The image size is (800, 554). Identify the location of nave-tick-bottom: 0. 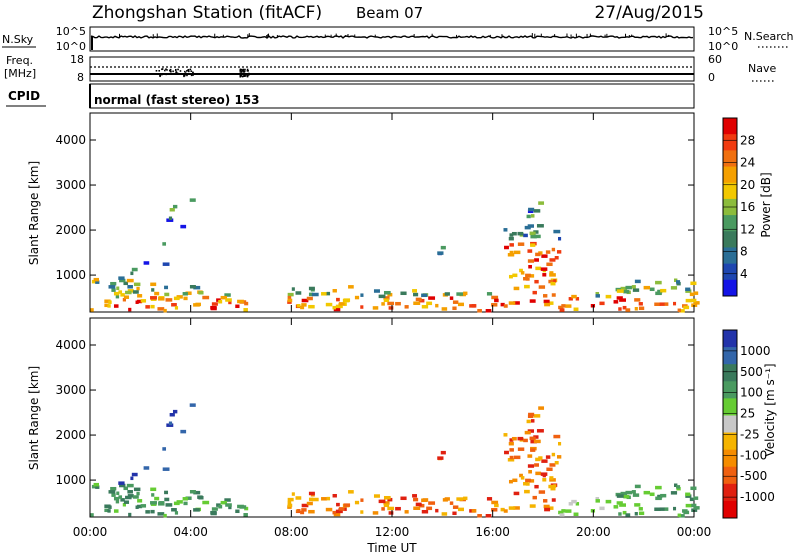
(711, 77).